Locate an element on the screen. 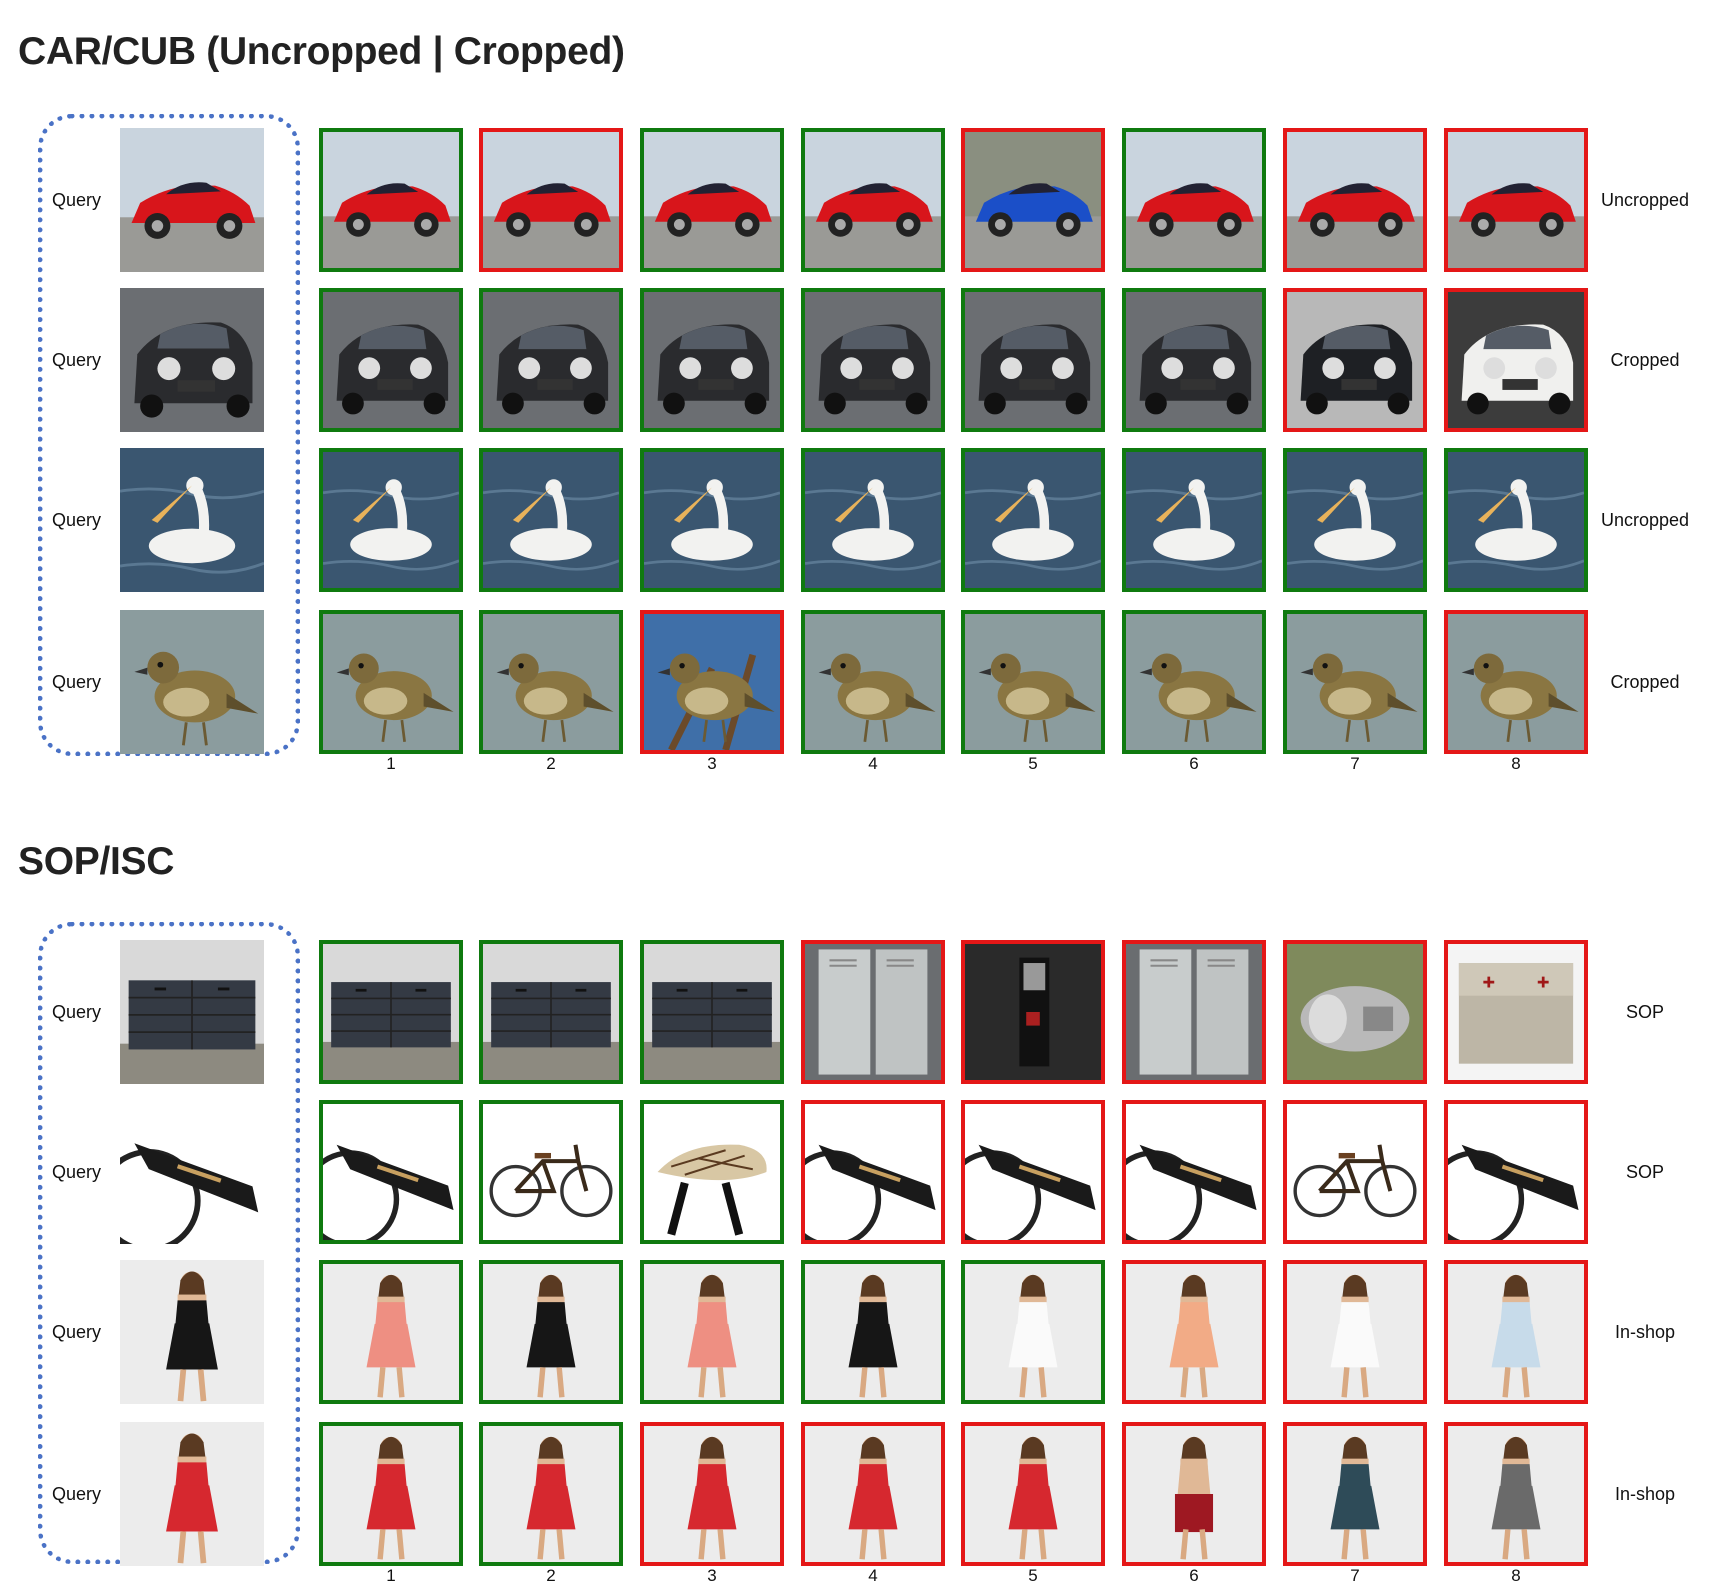  sparrow-on-branch-icon is located at coordinates (712, 682).